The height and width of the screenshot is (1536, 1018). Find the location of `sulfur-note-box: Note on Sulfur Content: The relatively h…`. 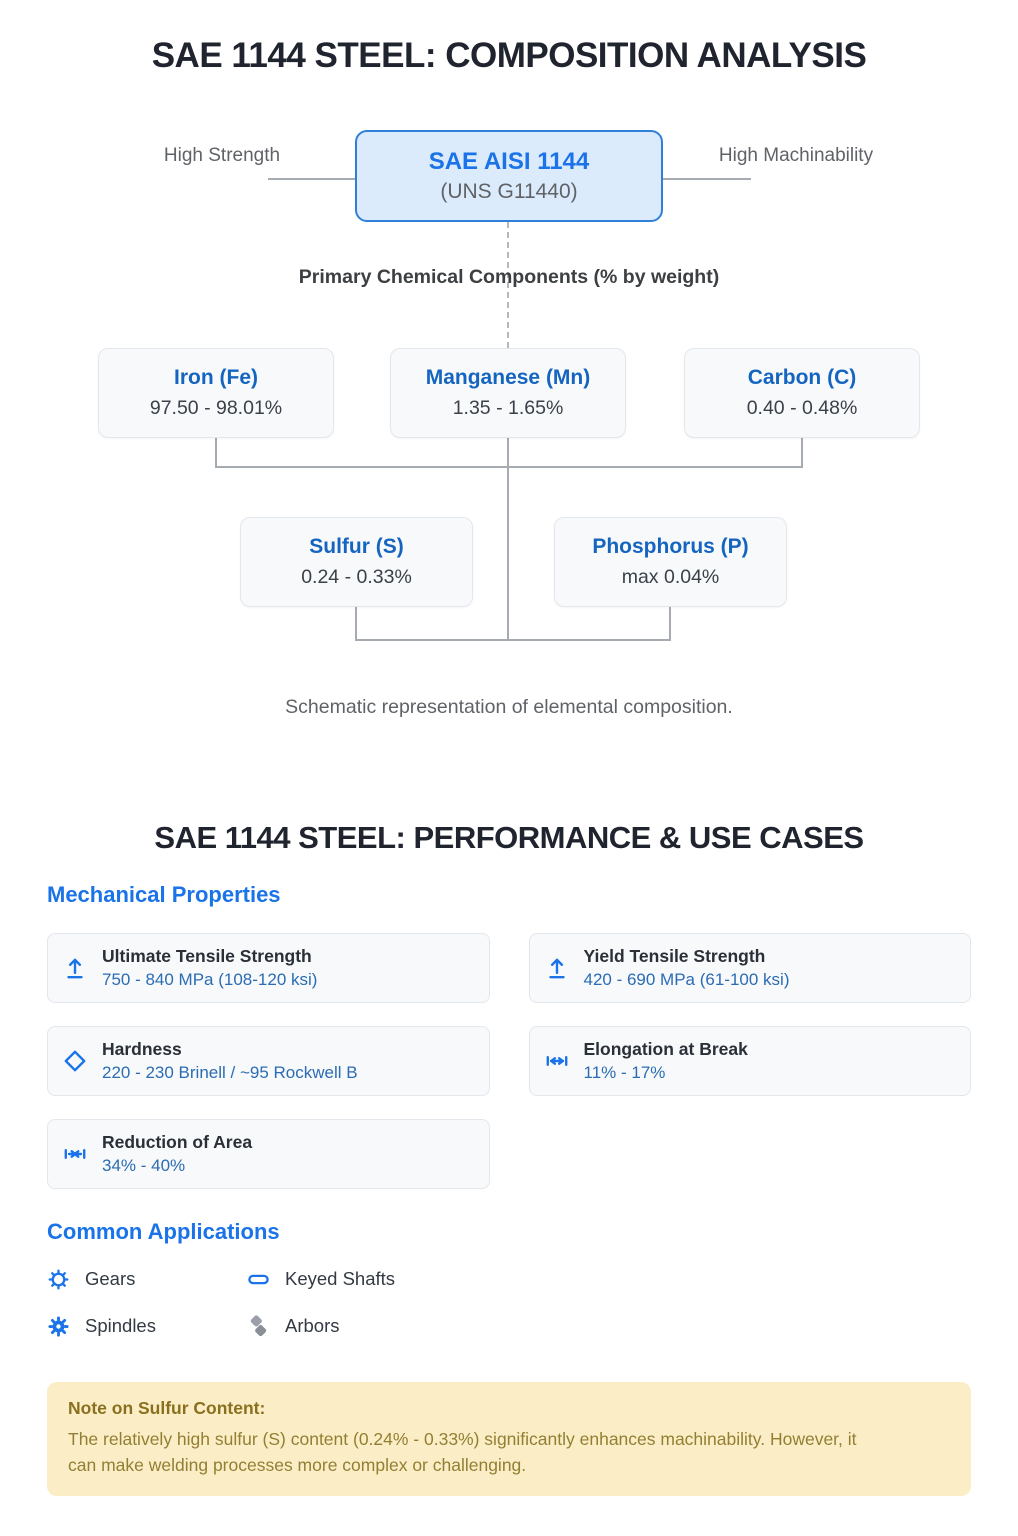

sulfur-note-box: Note on Sulfur Content: The relatively h… is located at coordinates (509, 1439).